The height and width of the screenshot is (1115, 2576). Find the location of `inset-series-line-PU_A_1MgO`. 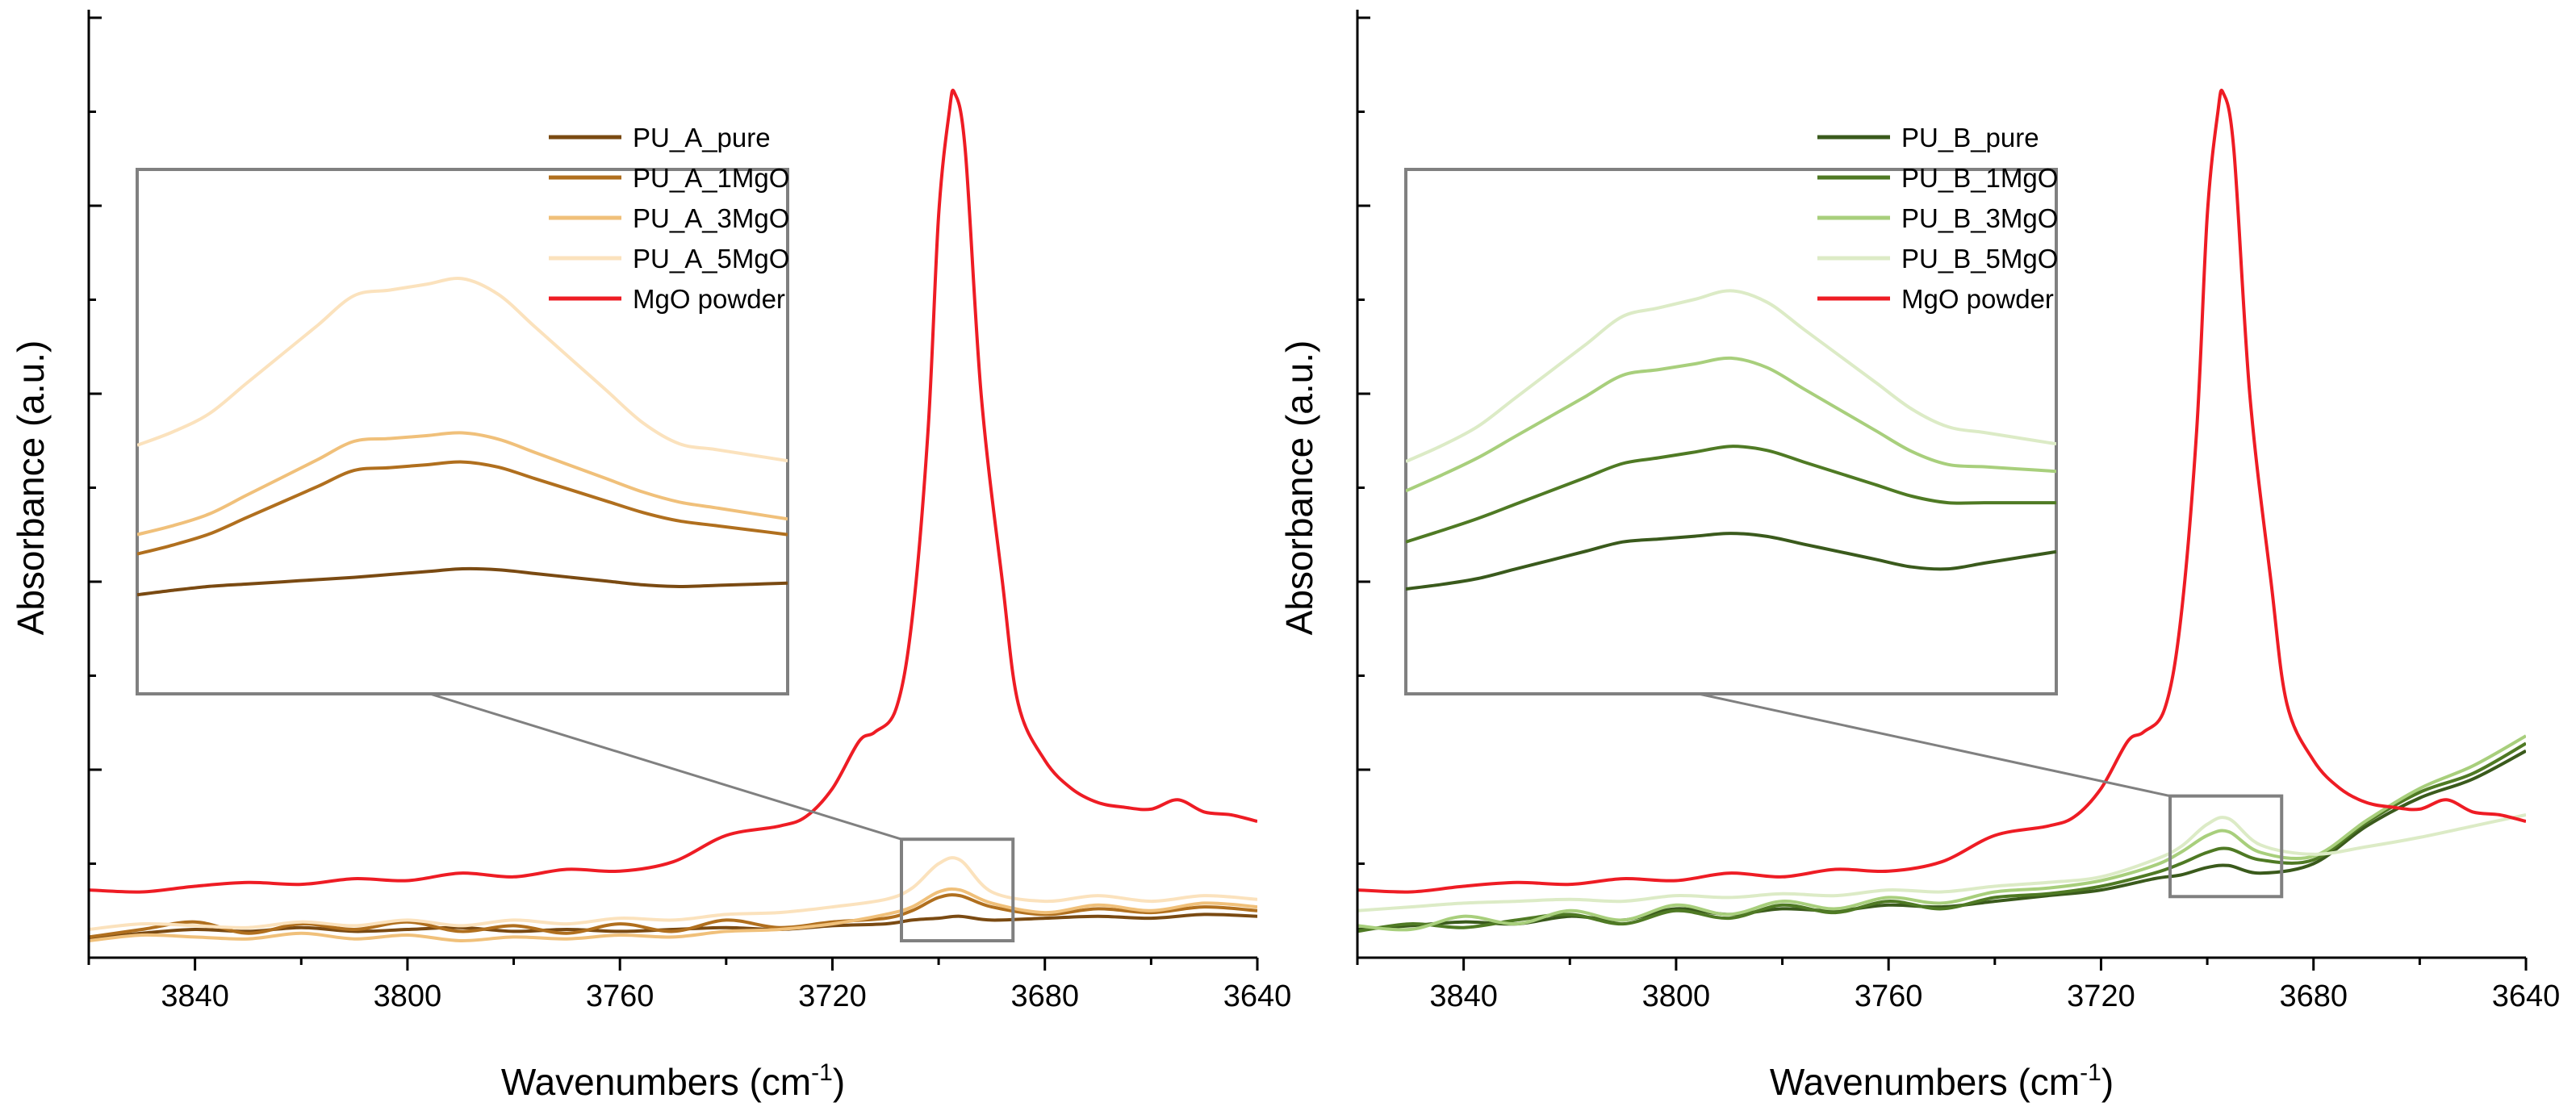

inset-series-line-PU_A_1MgO is located at coordinates (462, 508).